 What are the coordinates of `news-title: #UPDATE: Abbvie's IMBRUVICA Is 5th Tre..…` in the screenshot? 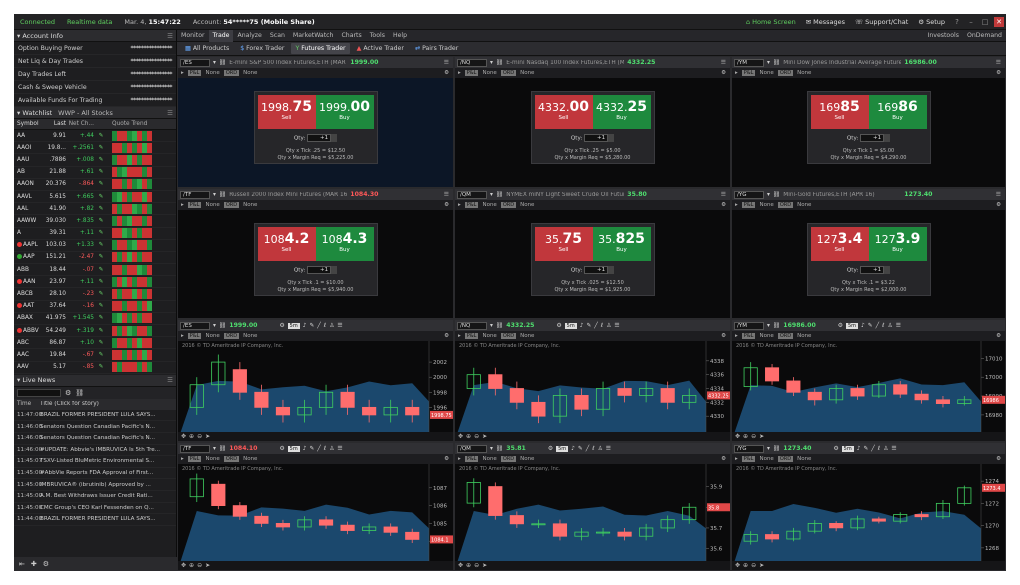 It's located at (100, 449).